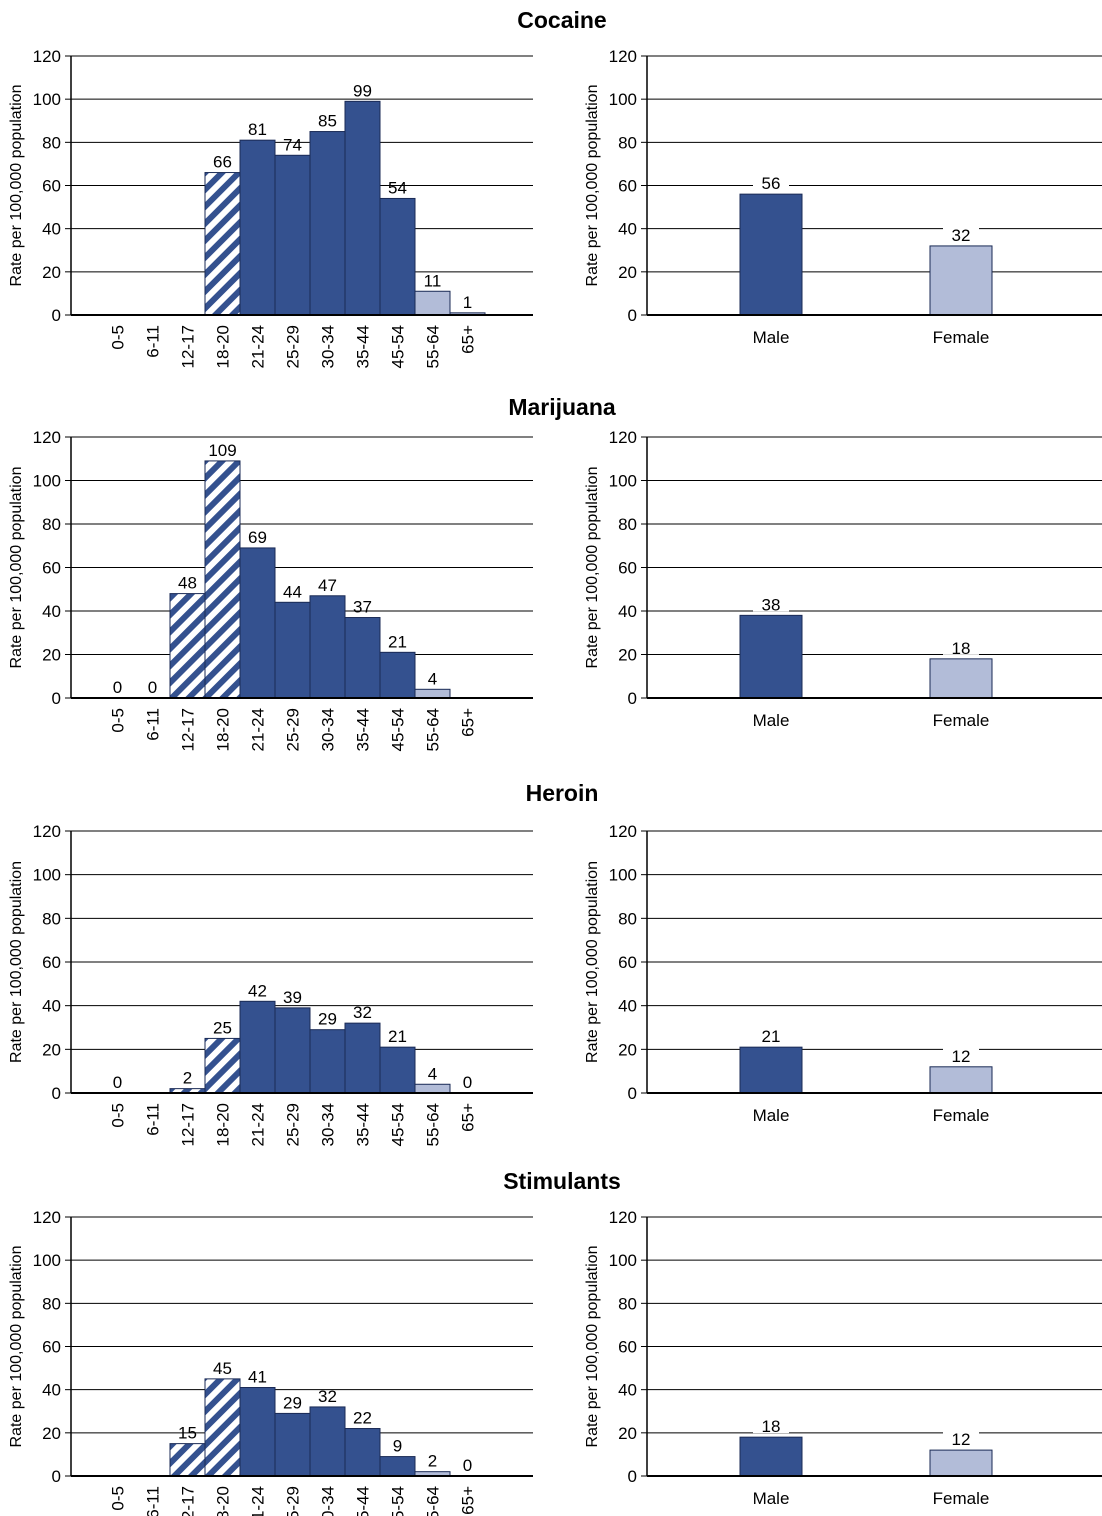 This screenshot has width=1102, height=1516. I want to click on data-label-18-20: 25, so click(222, 1027).